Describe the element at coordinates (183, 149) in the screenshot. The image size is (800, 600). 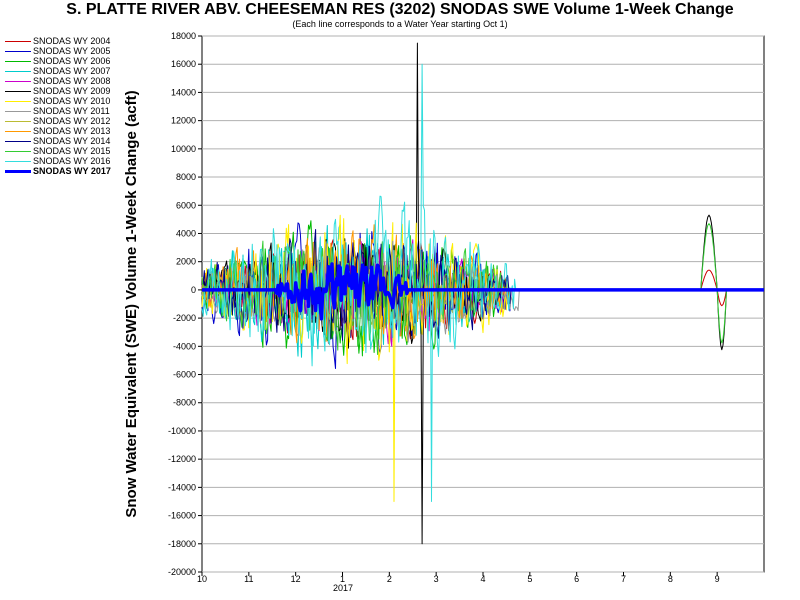
I see `y-tick-label: 10000` at that location.